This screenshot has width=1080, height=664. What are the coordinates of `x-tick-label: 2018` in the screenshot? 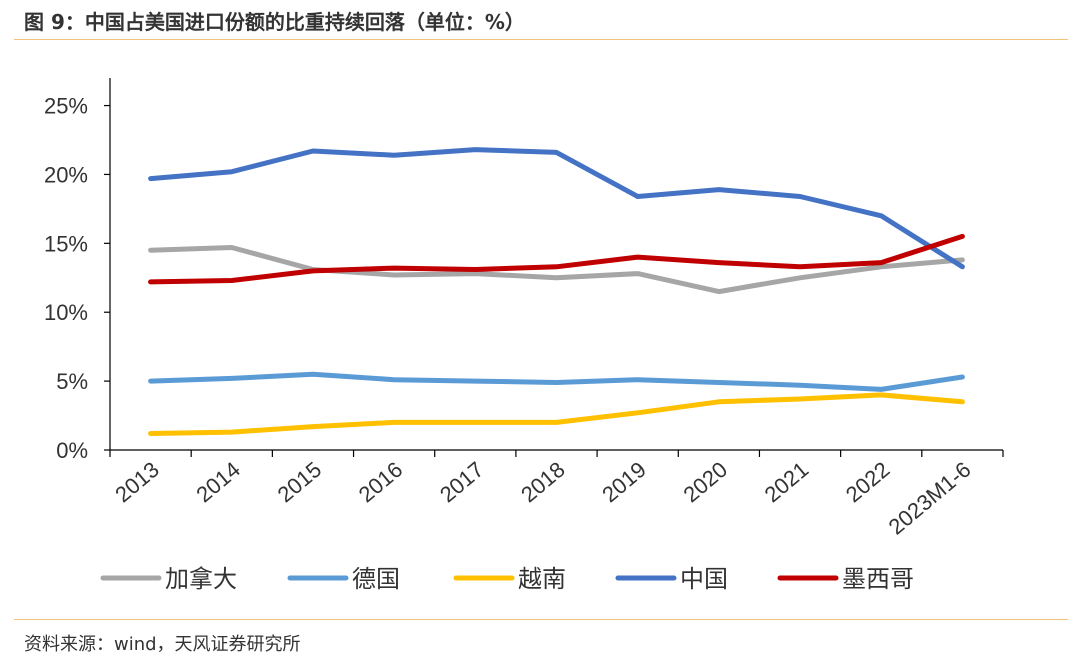 It's located at (543, 482).